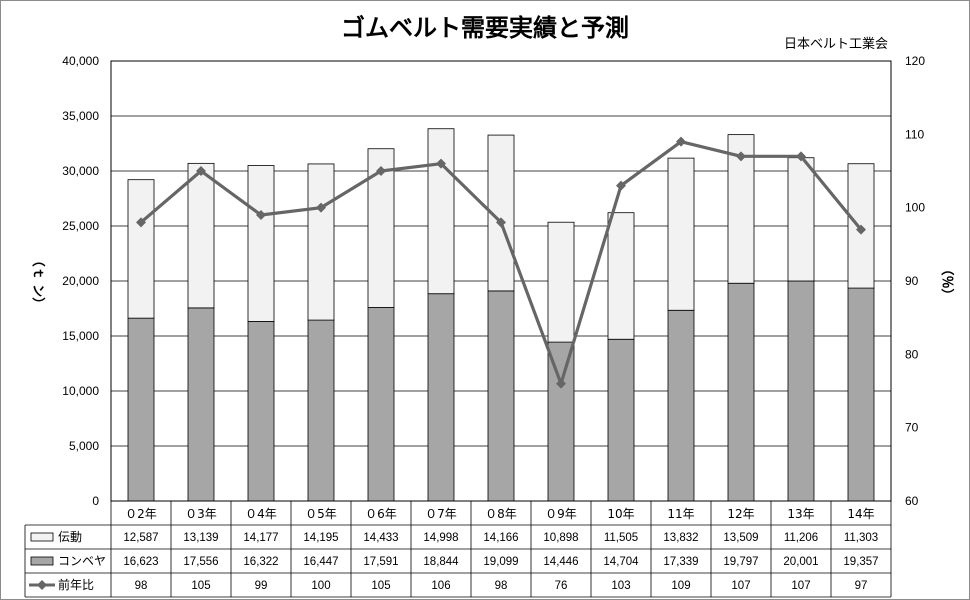 The height and width of the screenshot is (600, 970). Describe the element at coordinates (801, 538) in the screenshot. I see `table-cell-value: 11,206` at that location.